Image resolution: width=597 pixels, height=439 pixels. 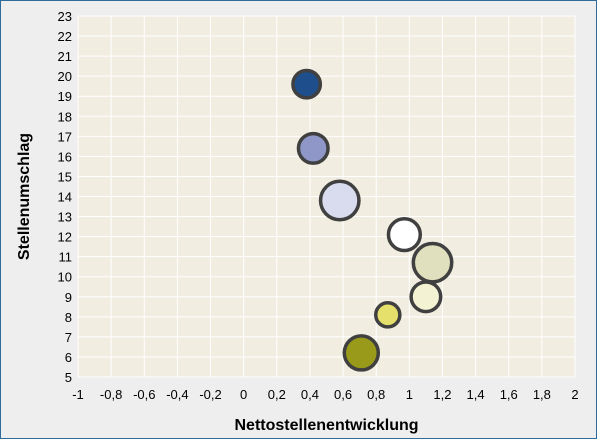 I want to click on y-tick-label: 16, so click(x=65, y=156).